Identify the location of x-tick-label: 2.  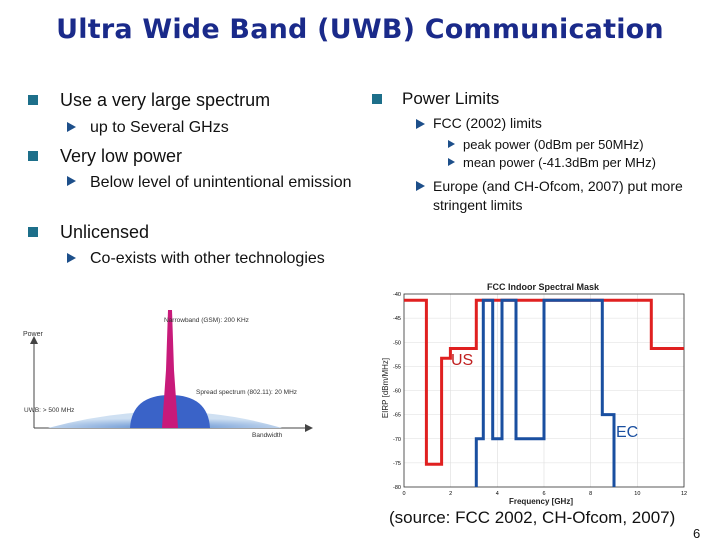
(450, 494).